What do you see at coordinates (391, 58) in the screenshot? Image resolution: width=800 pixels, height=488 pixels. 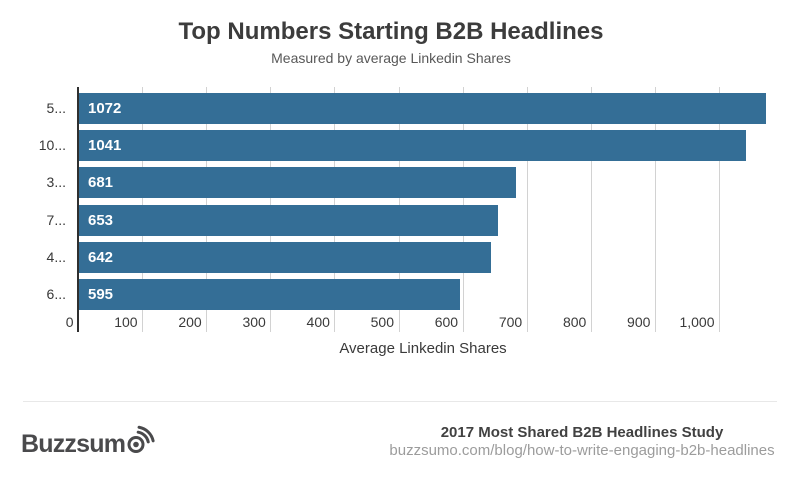 I see `chart-subtitle: Measured by average Linkedin Shares` at bounding box center [391, 58].